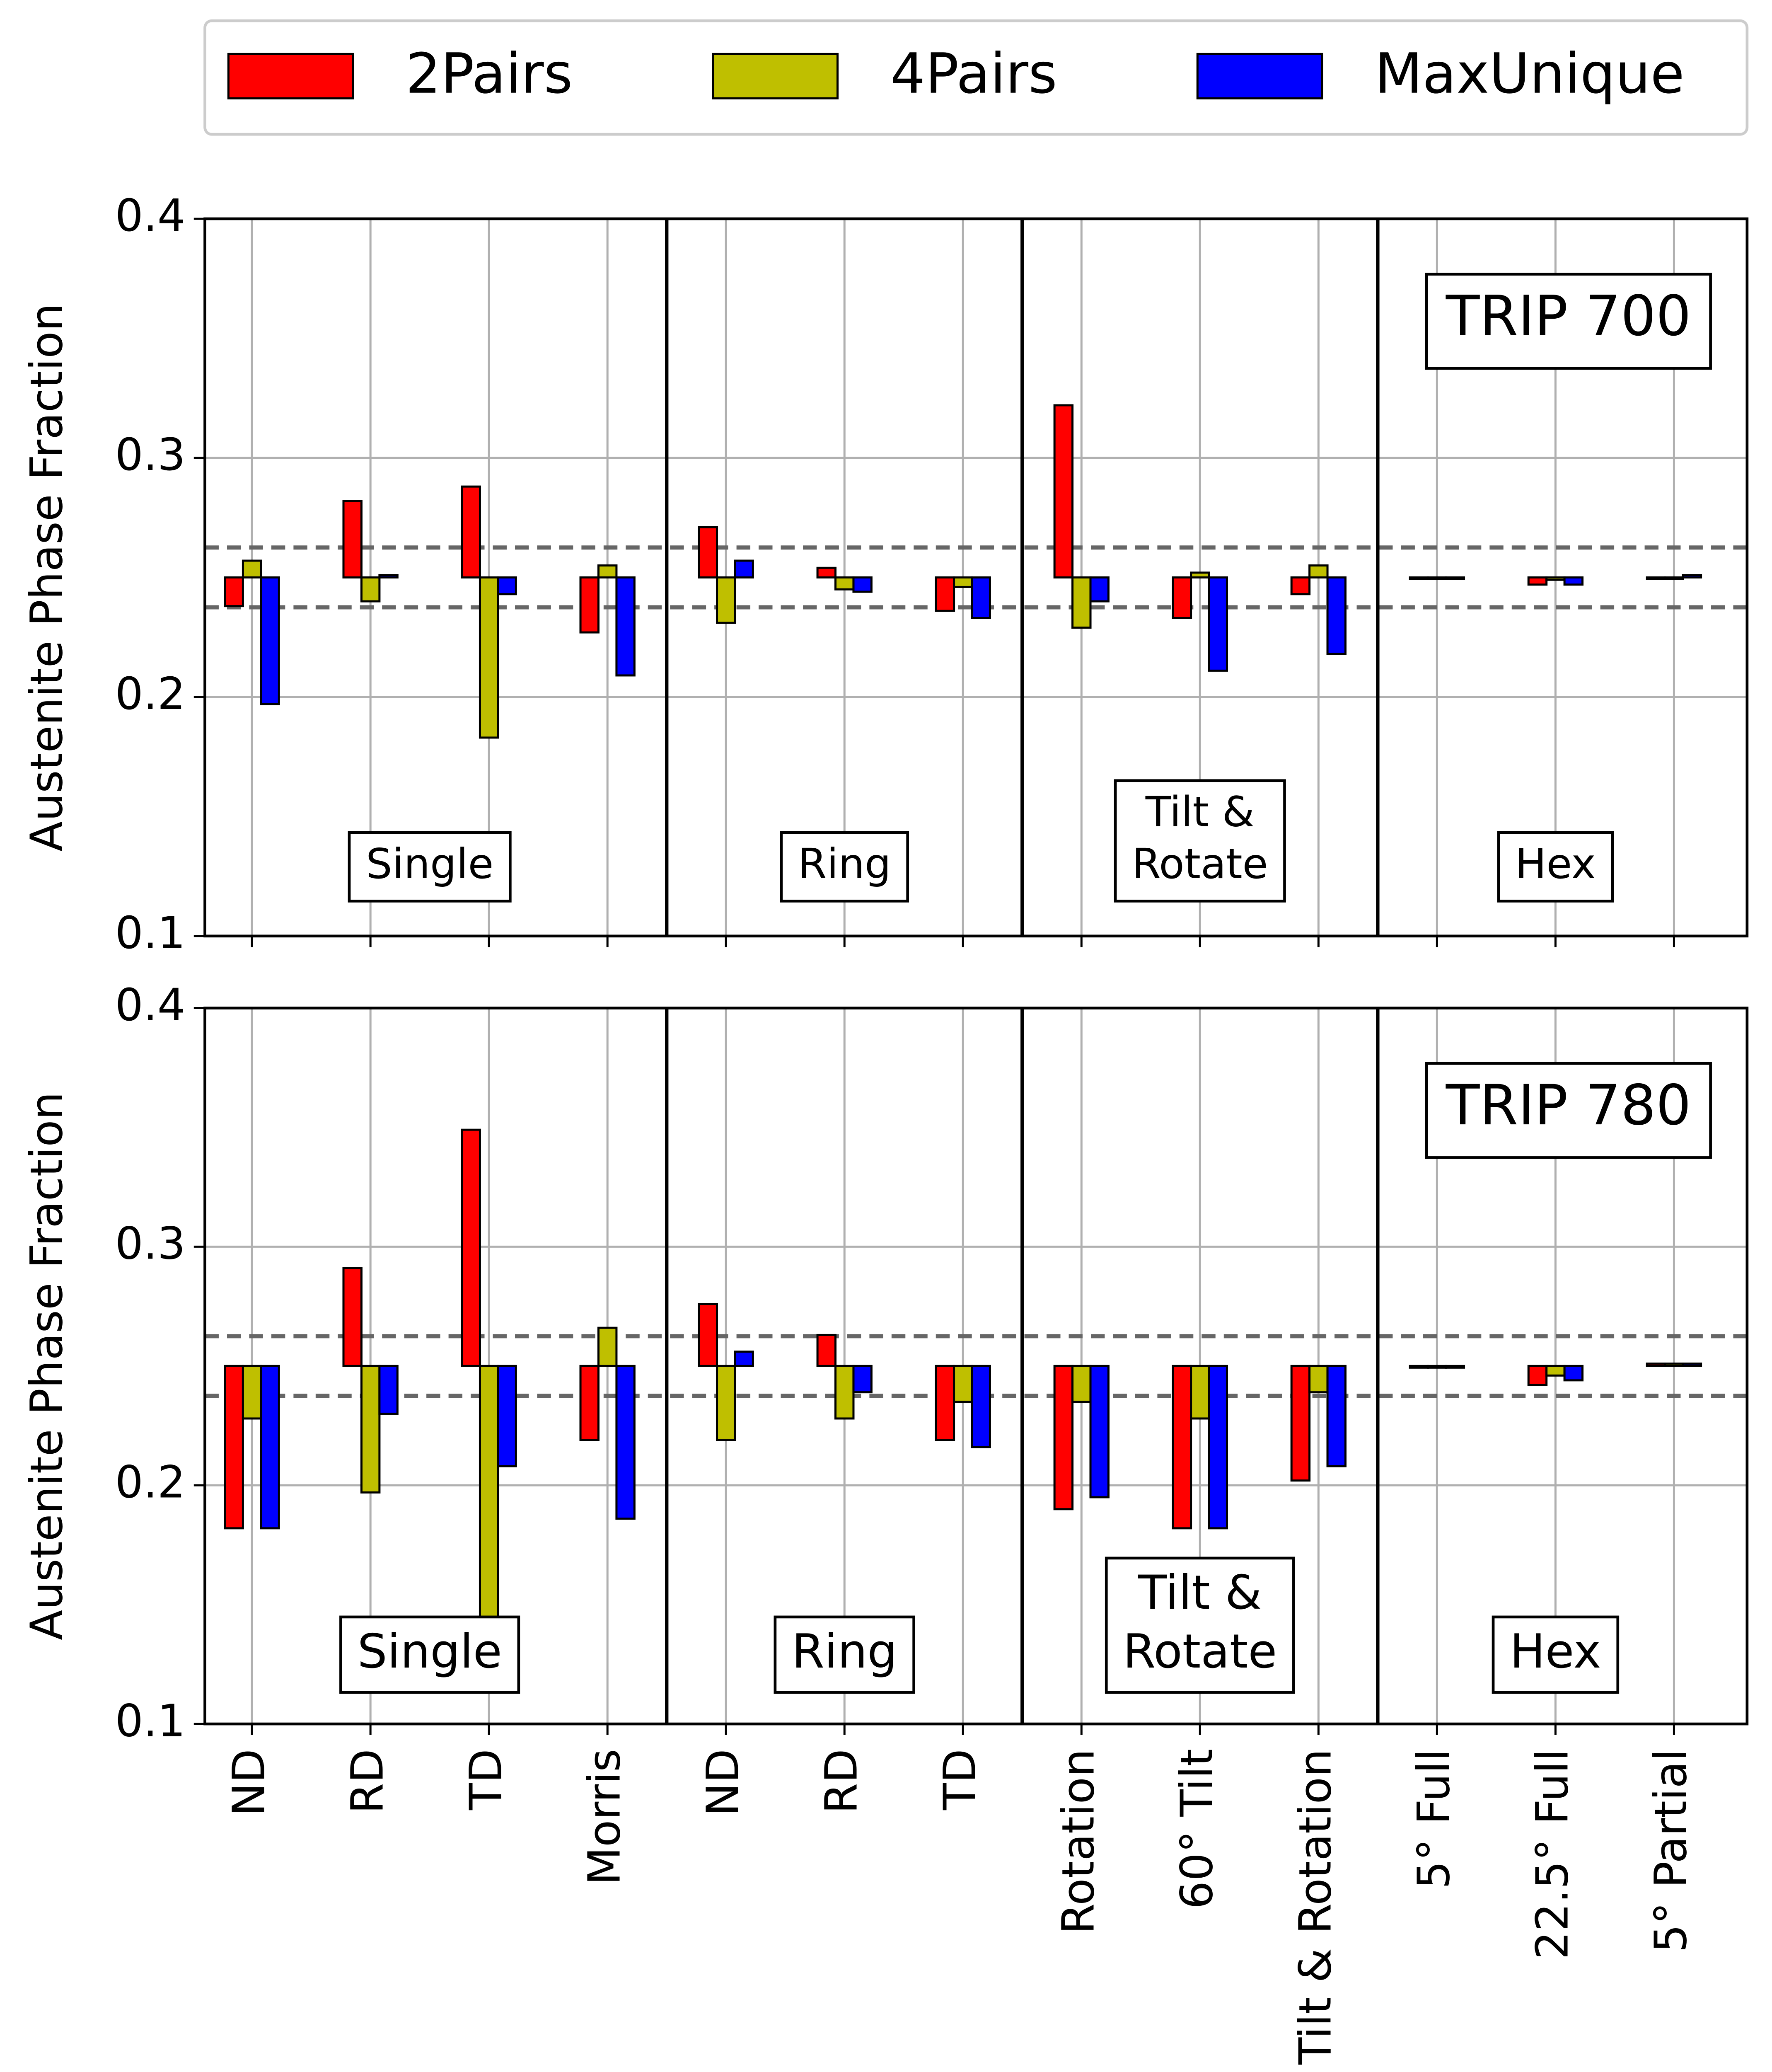 The image size is (1772, 2072). I want to click on annotation-box, so click(1568, 1110).